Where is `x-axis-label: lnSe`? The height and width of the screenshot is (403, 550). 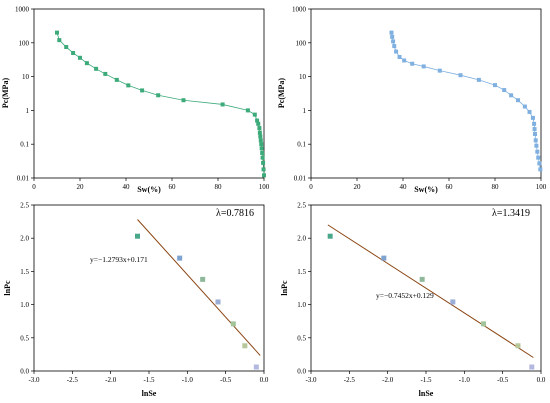 x-axis-label: lnSe is located at coordinates (149, 393).